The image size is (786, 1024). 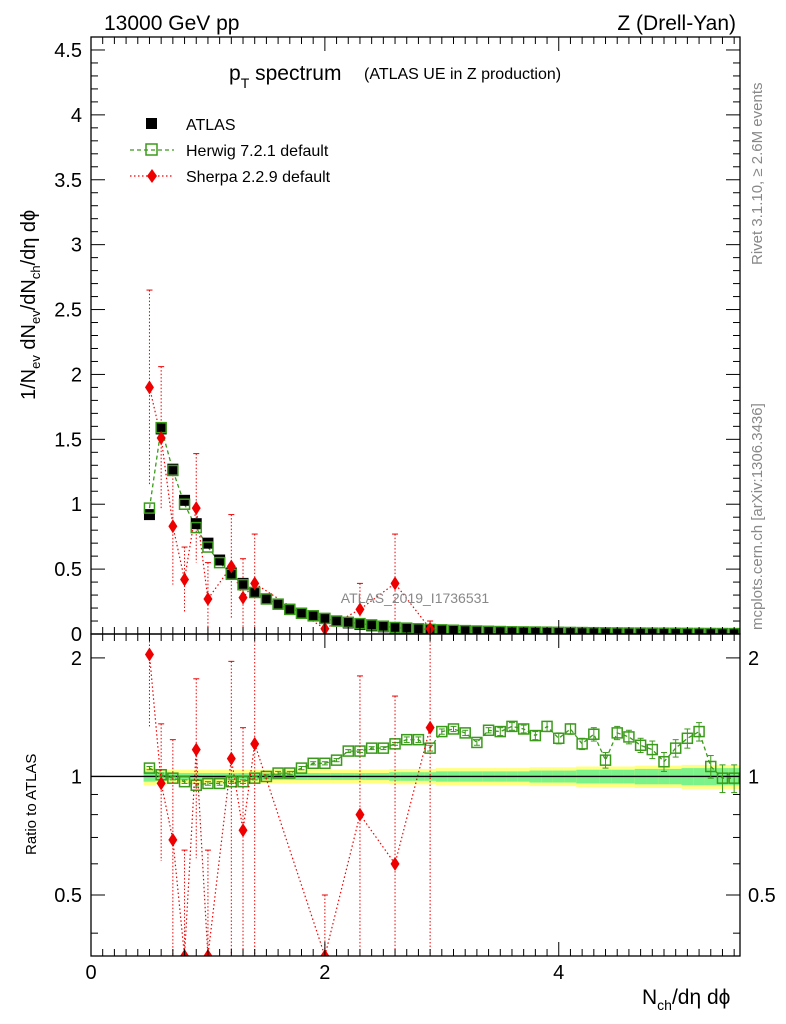 I want to click on main-y-tick-label: 2, so click(x=76, y=375).